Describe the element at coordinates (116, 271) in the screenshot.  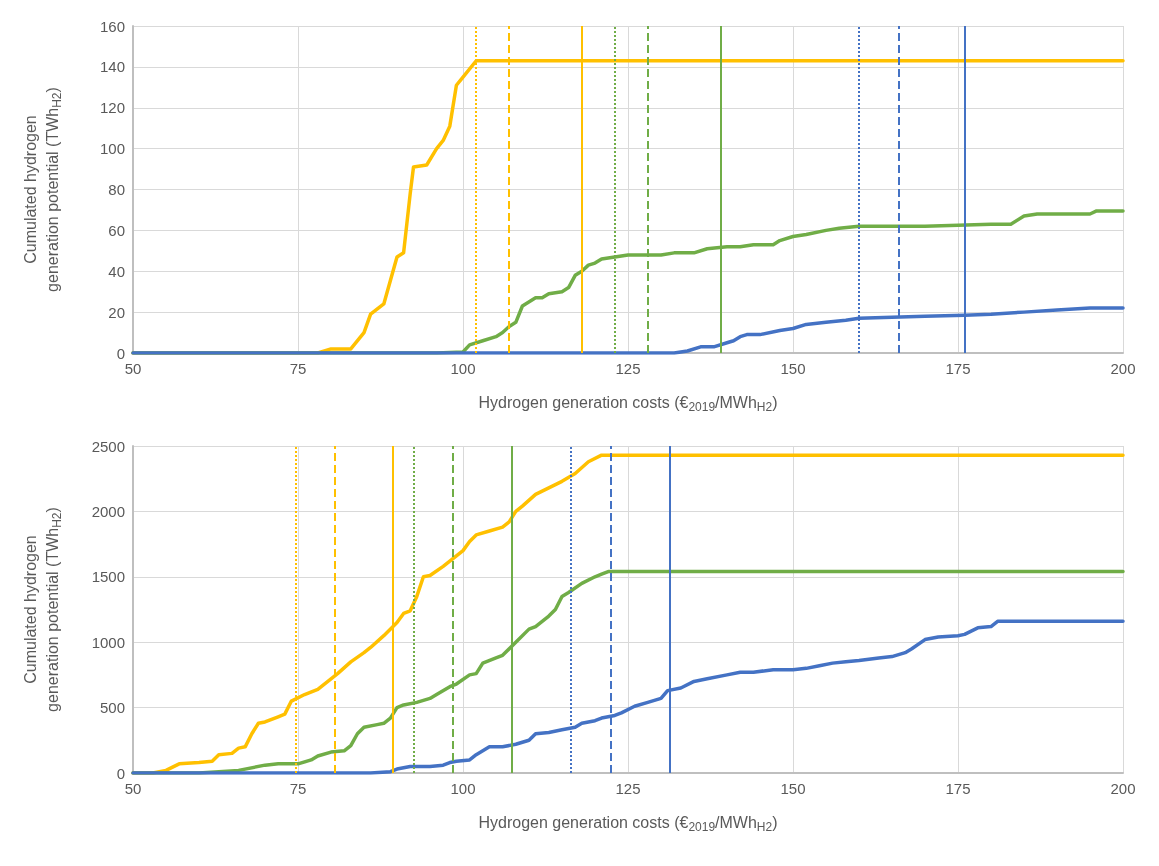
I see `y-tick-label: 40` at that location.